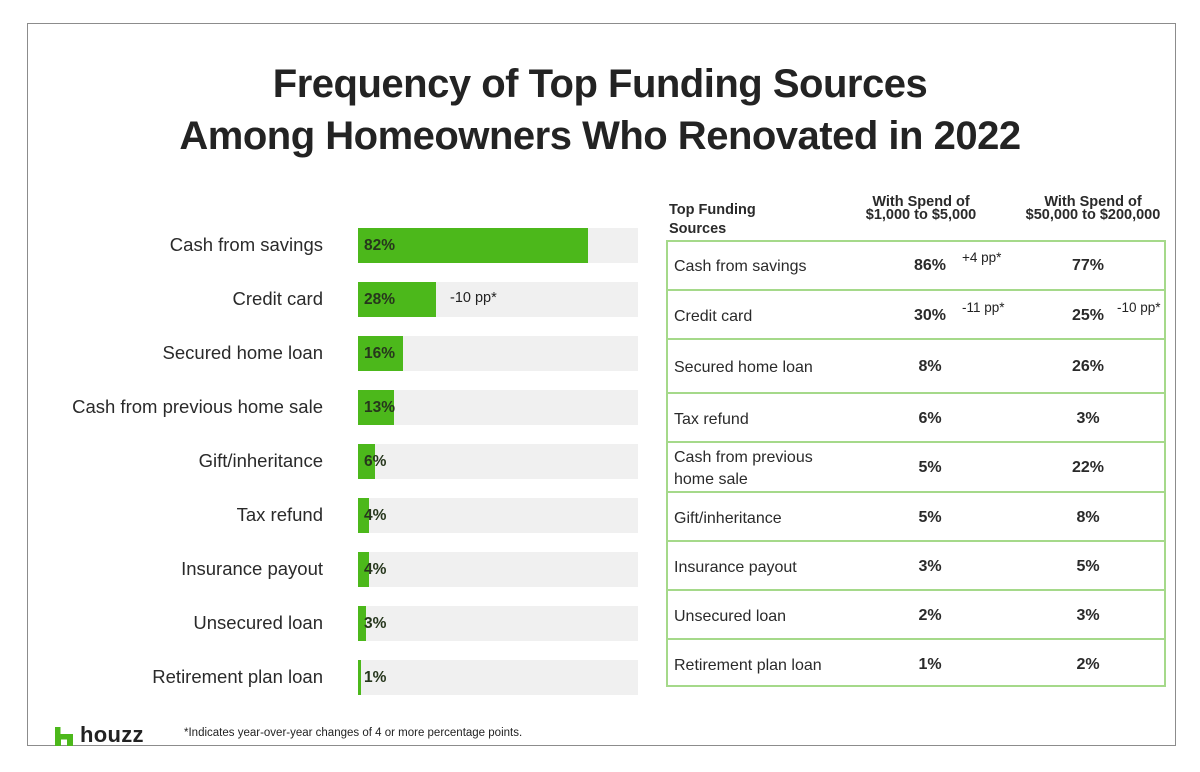 The width and height of the screenshot is (1200, 772). I want to click on bar-value-label: 16%, so click(380, 353).